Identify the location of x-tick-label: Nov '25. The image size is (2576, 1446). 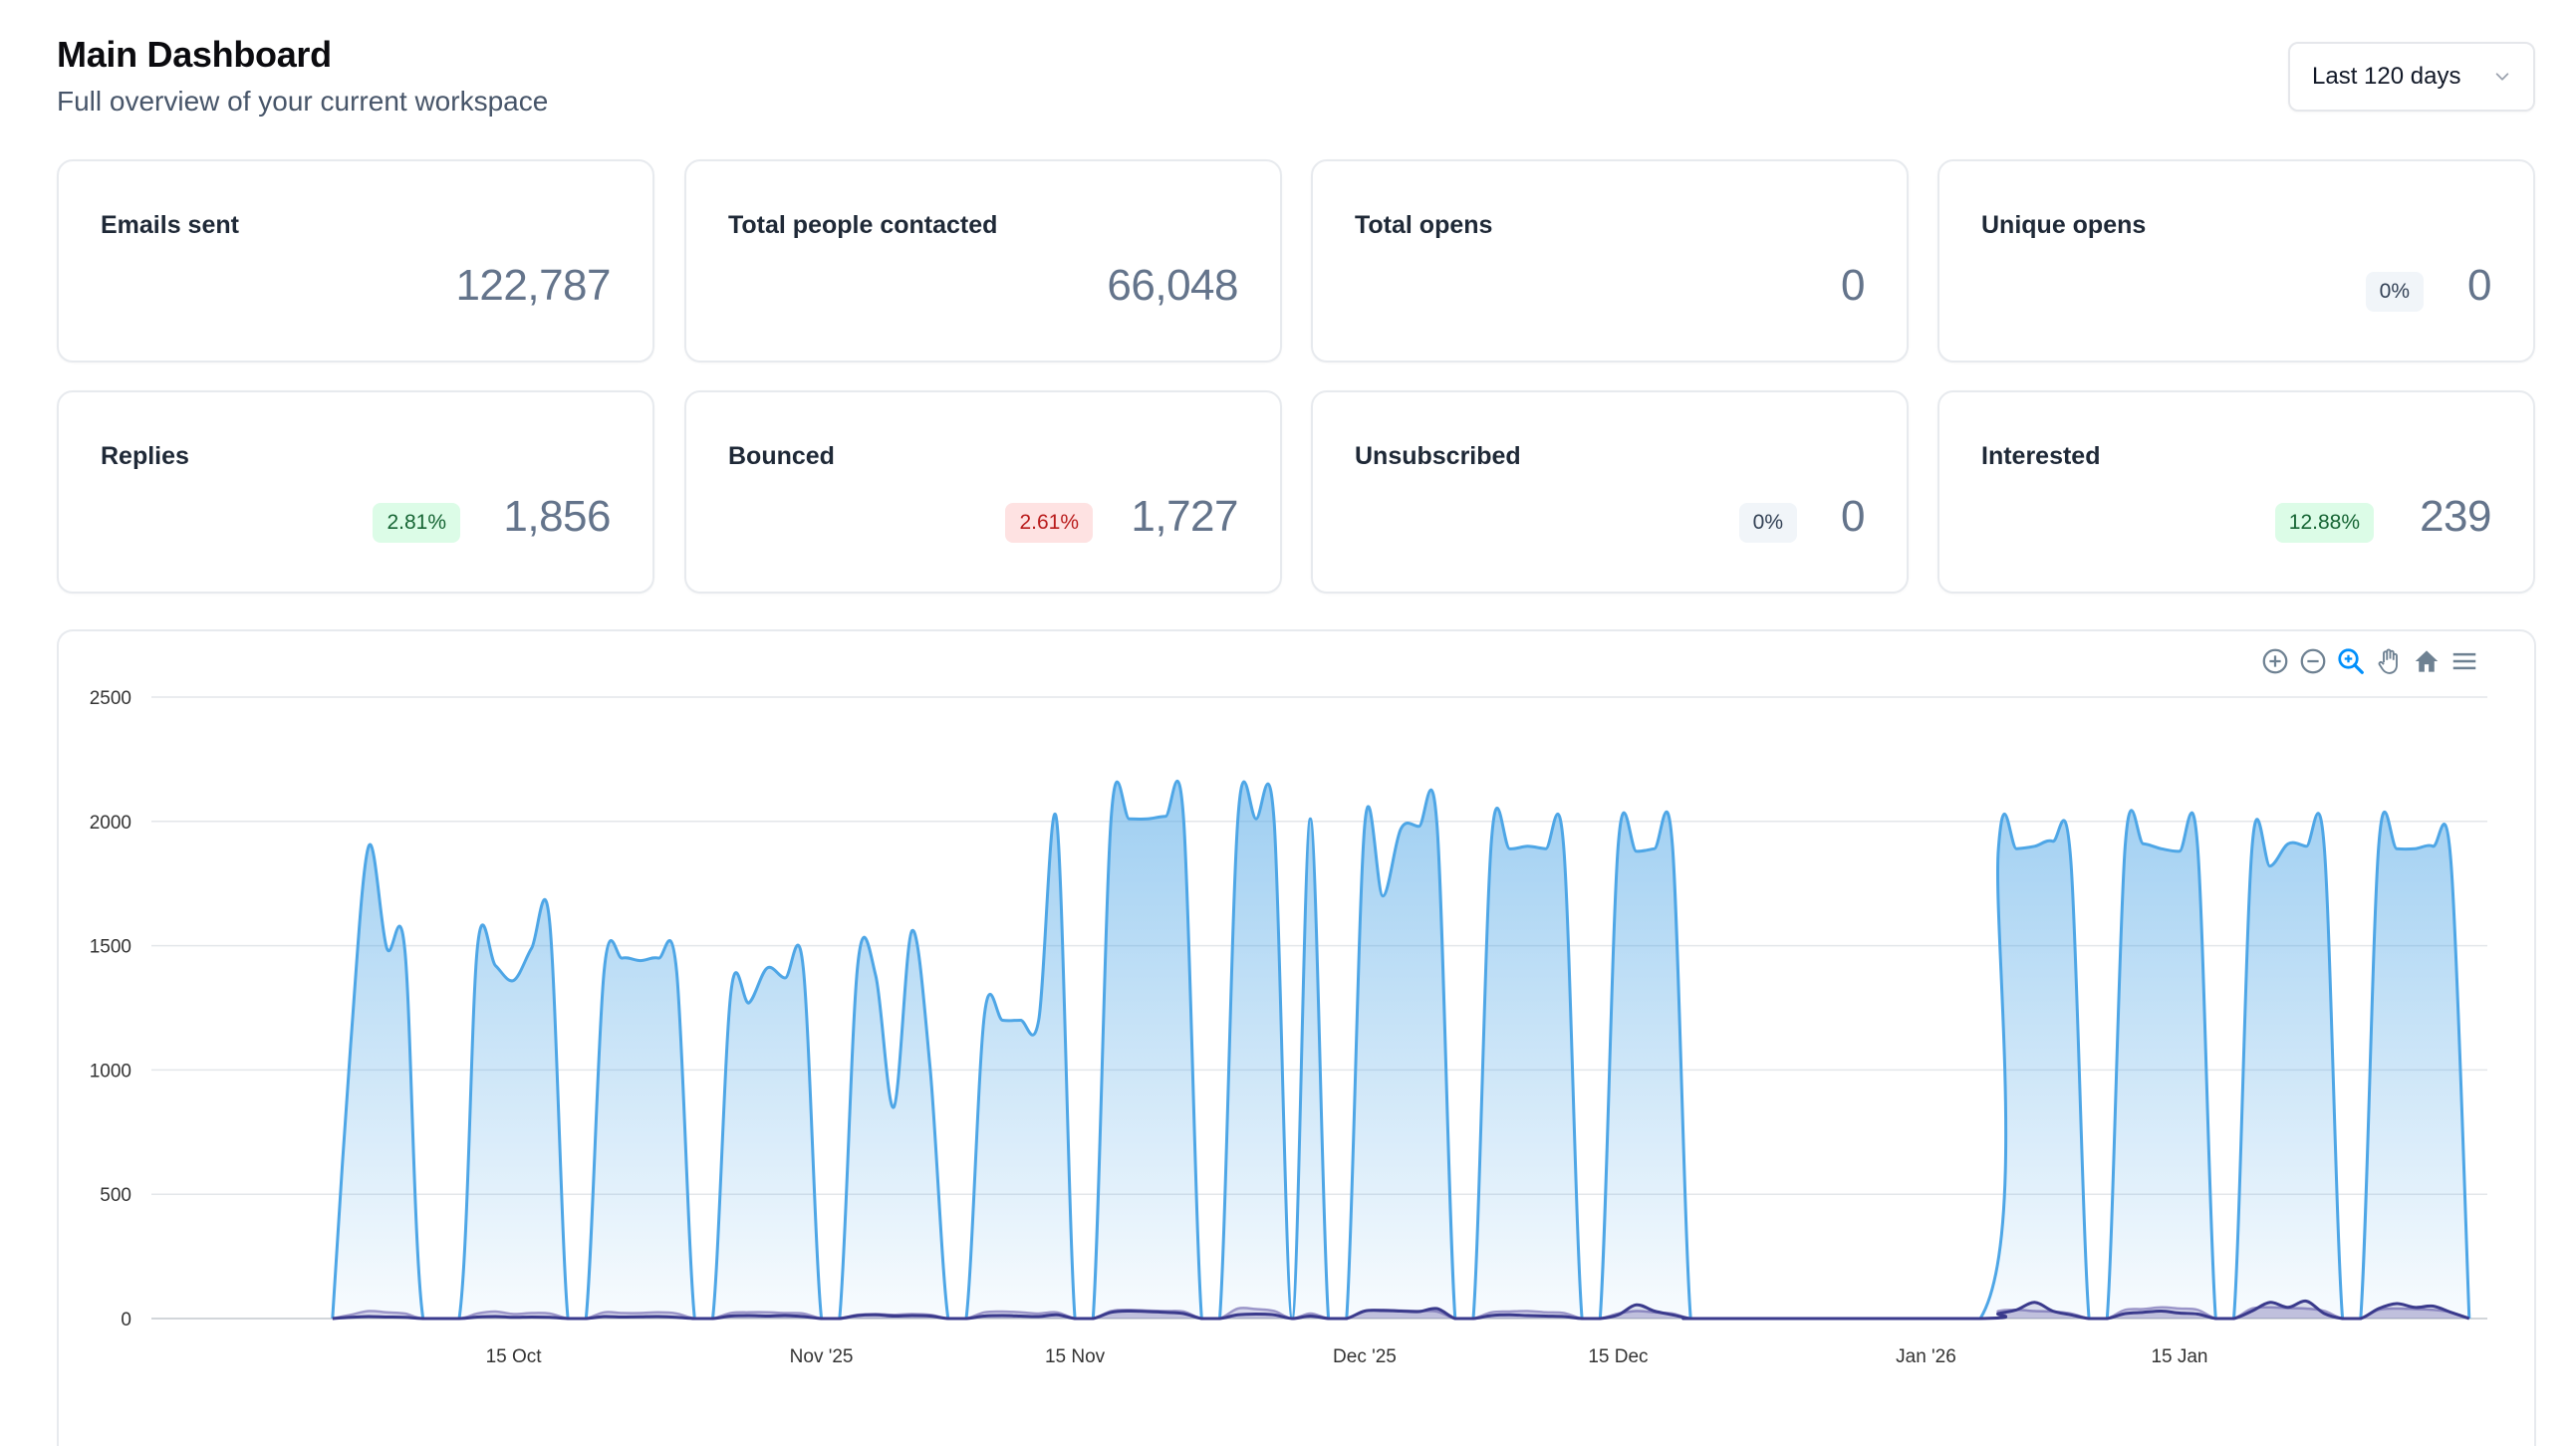
(822, 1356).